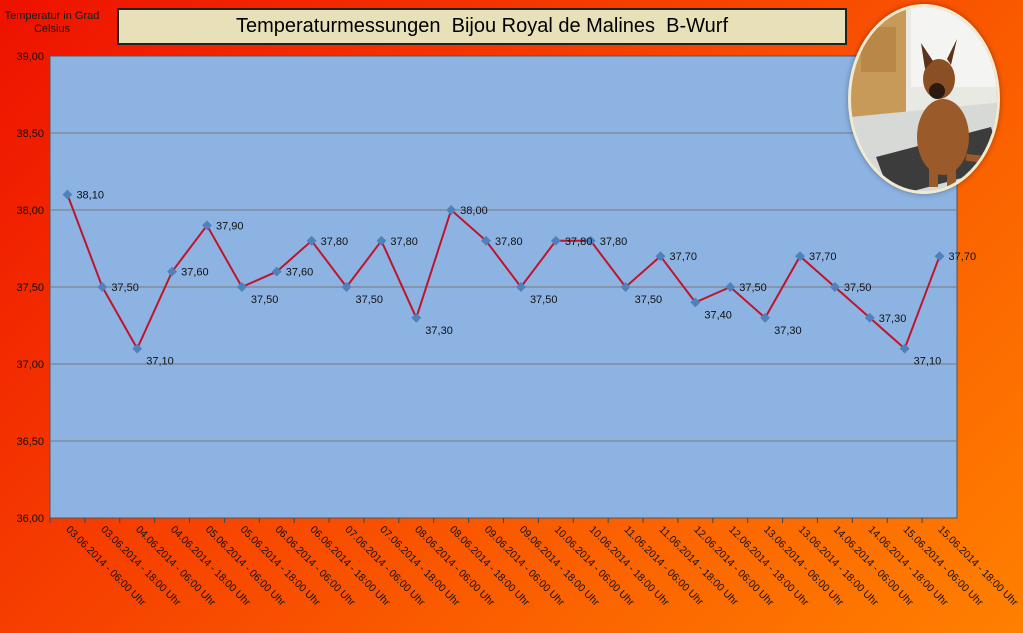  I want to click on data-label: 37,40, so click(718, 315).